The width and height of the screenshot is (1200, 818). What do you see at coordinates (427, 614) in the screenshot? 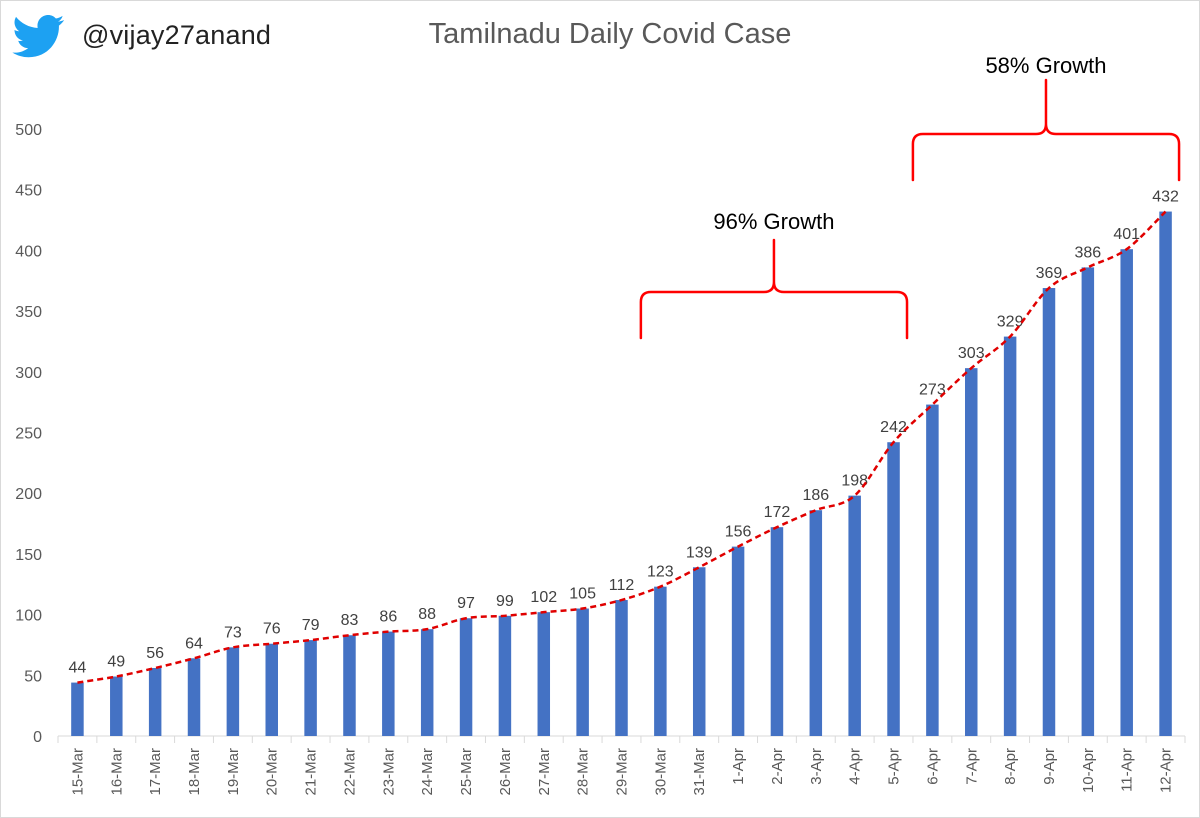
I see `data-label: 88` at bounding box center [427, 614].